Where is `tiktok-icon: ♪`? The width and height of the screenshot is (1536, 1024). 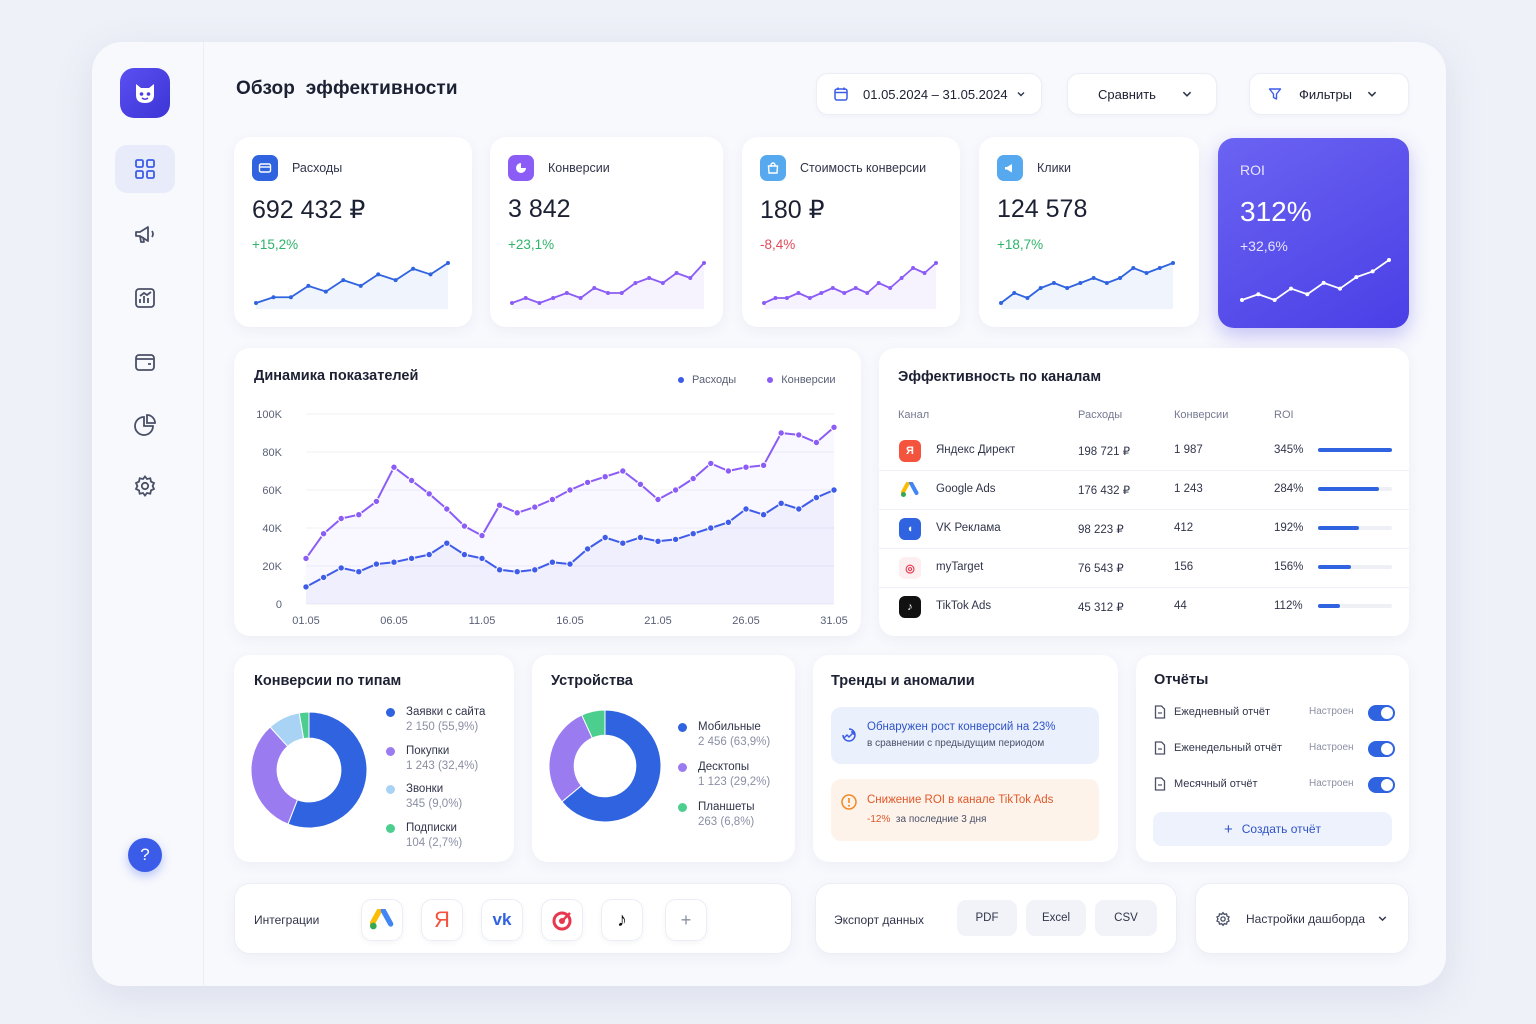
tiktok-icon: ♪ is located at coordinates (622, 920).